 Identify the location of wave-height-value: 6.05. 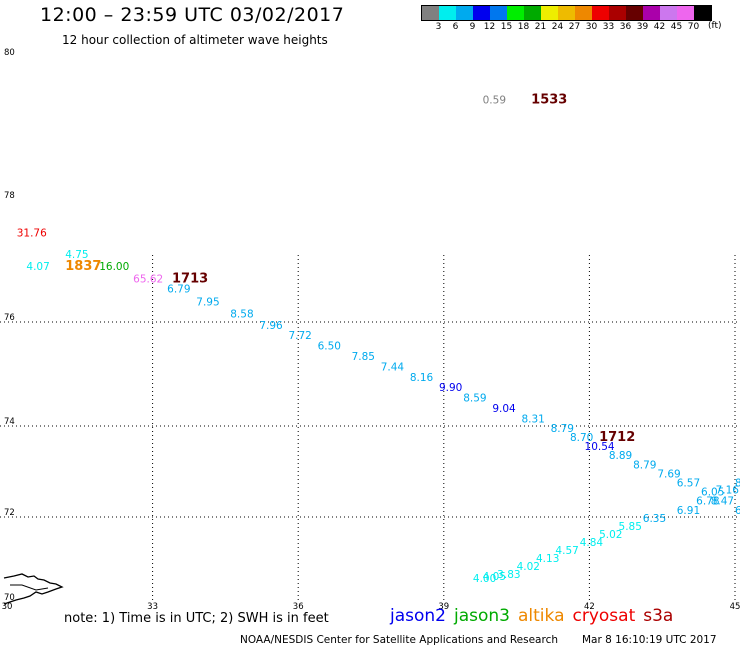
(712, 493).